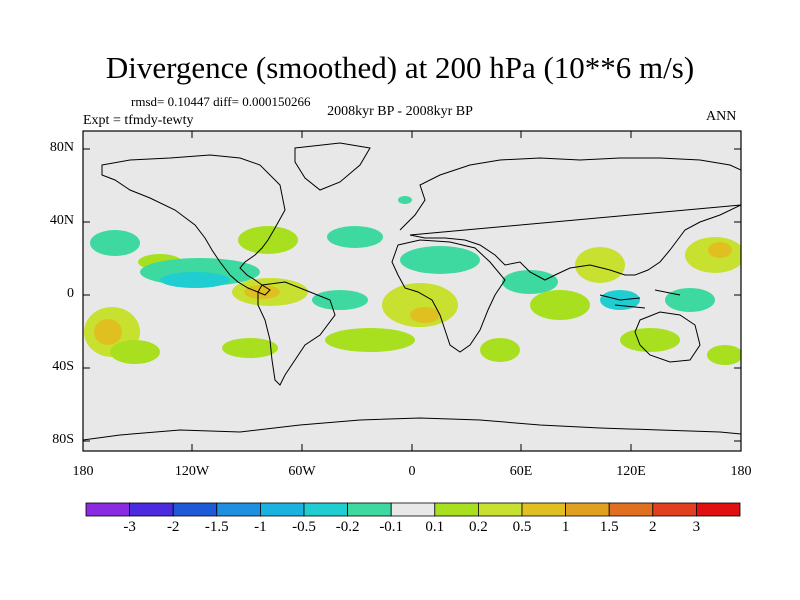 The width and height of the screenshot is (800, 600). Describe the element at coordinates (129, 527) in the screenshot. I see `colorbar-label: -3` at that location.